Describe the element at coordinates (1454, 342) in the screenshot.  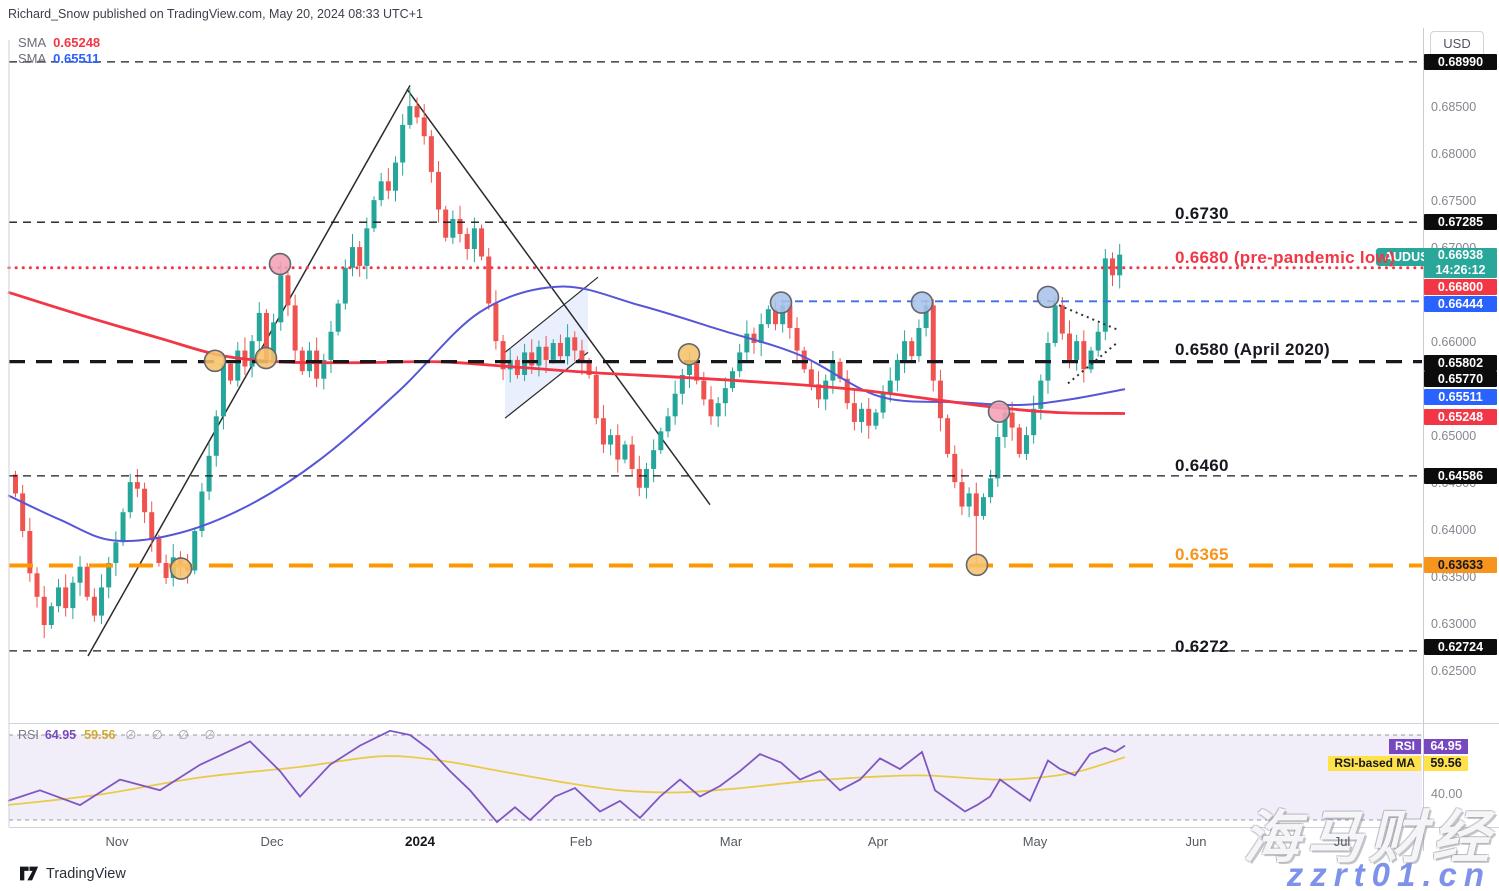
I see `price-axis-tick: 0.66000` at that location.